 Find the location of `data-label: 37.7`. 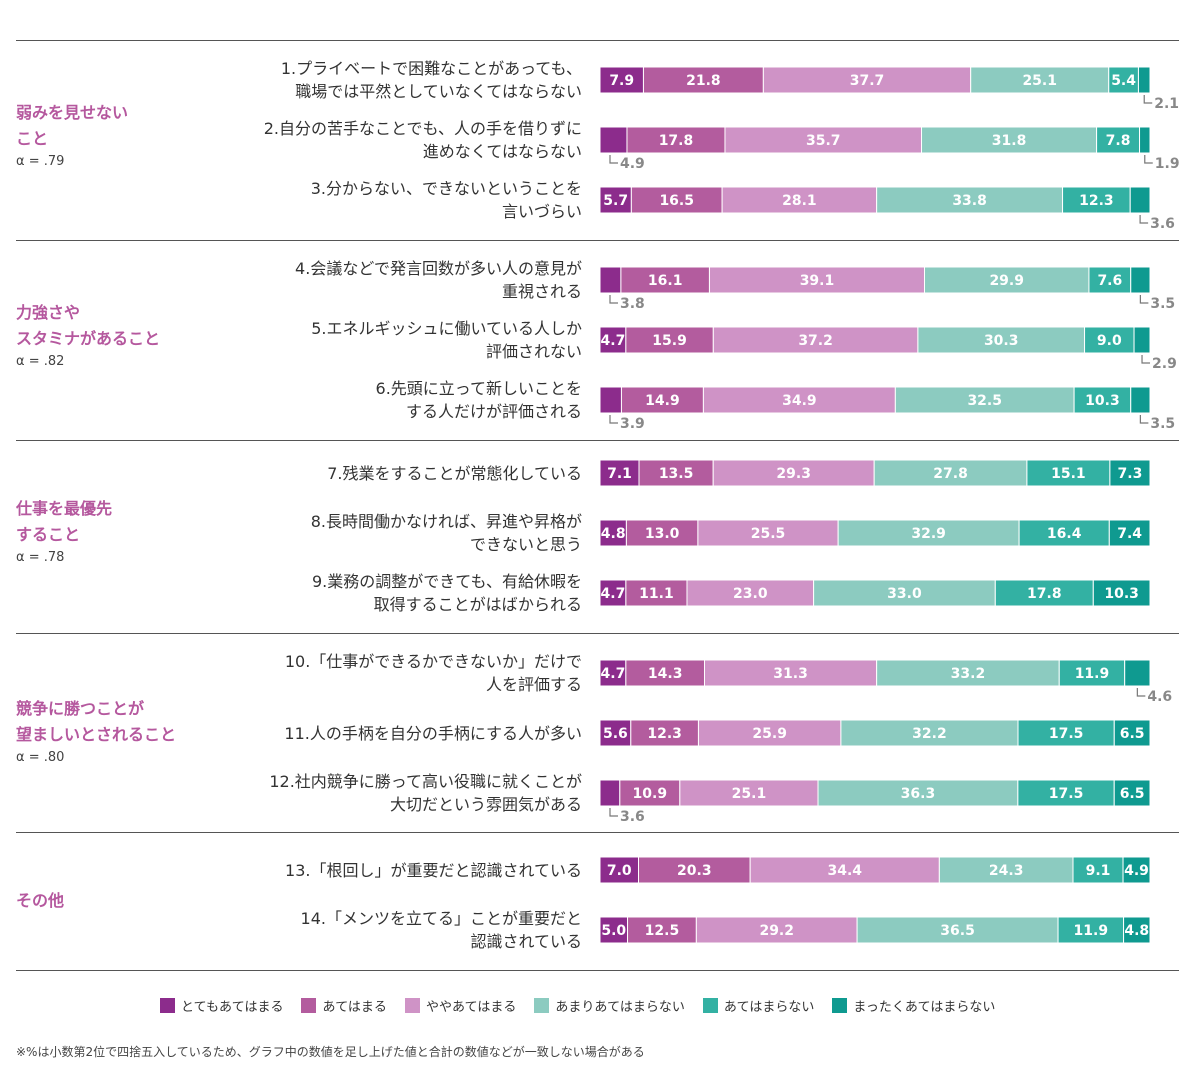

data-label: 37.7 is located at coordinates (867, 81).